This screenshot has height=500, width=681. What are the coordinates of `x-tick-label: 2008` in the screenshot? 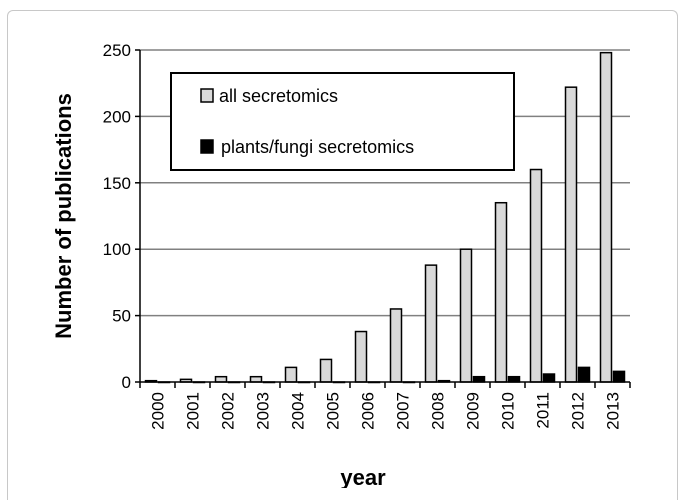 It's located at (438, 411).